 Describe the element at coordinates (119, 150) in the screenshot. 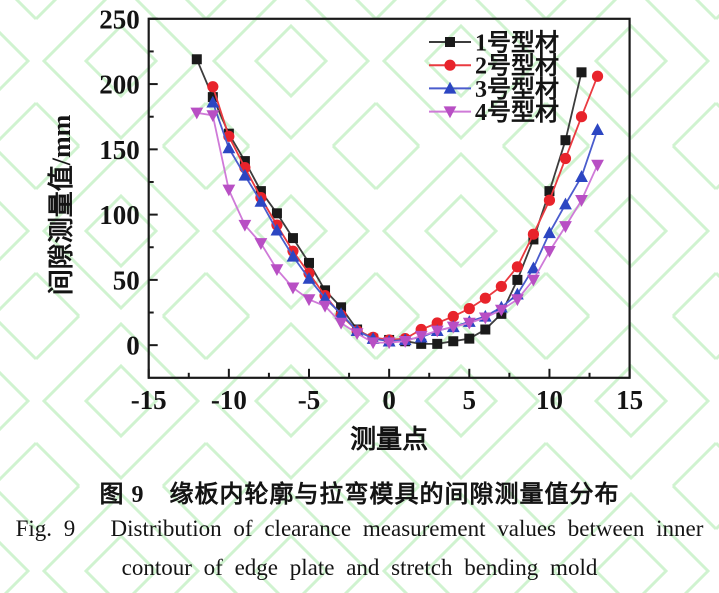

I see `y-tick-label: 150` at that location.